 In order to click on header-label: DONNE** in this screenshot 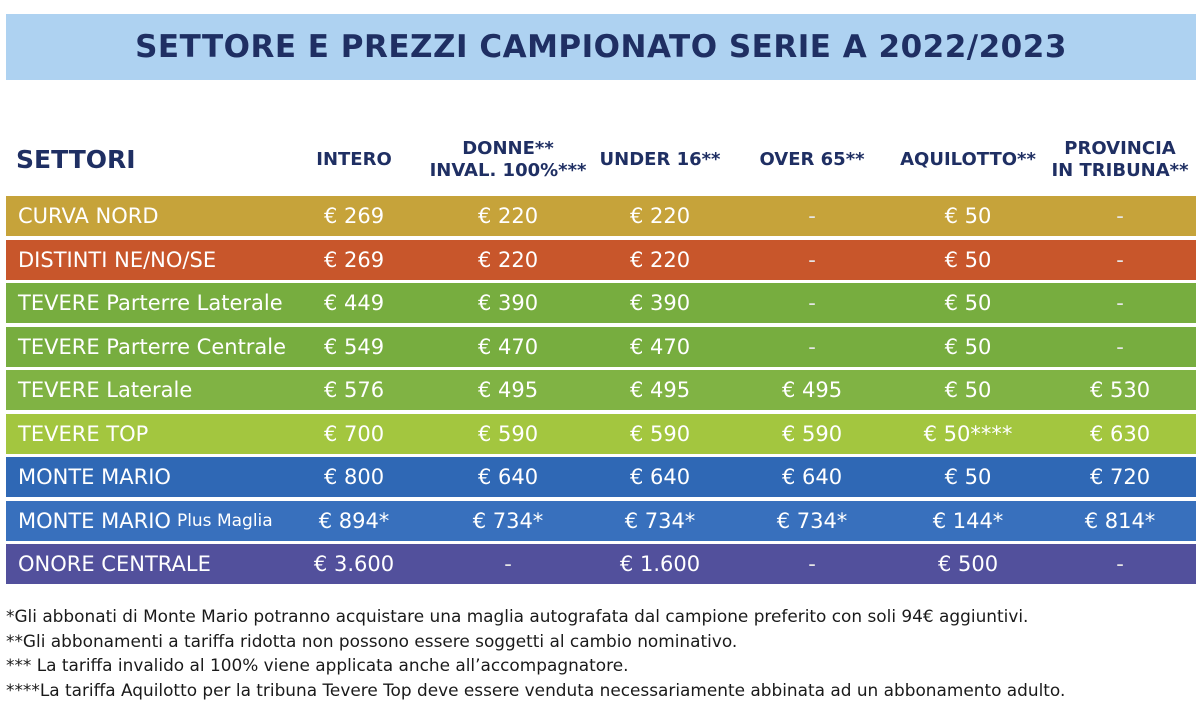, I will do `click(508, 148)`.